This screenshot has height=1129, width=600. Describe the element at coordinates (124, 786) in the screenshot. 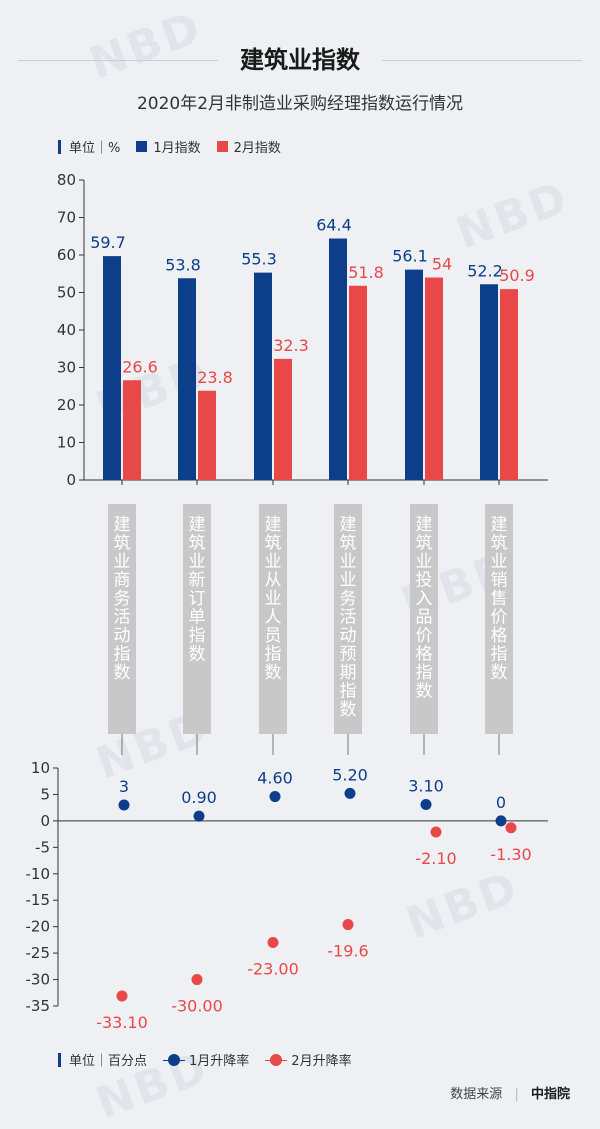

I see `data-label: 3` at that location.